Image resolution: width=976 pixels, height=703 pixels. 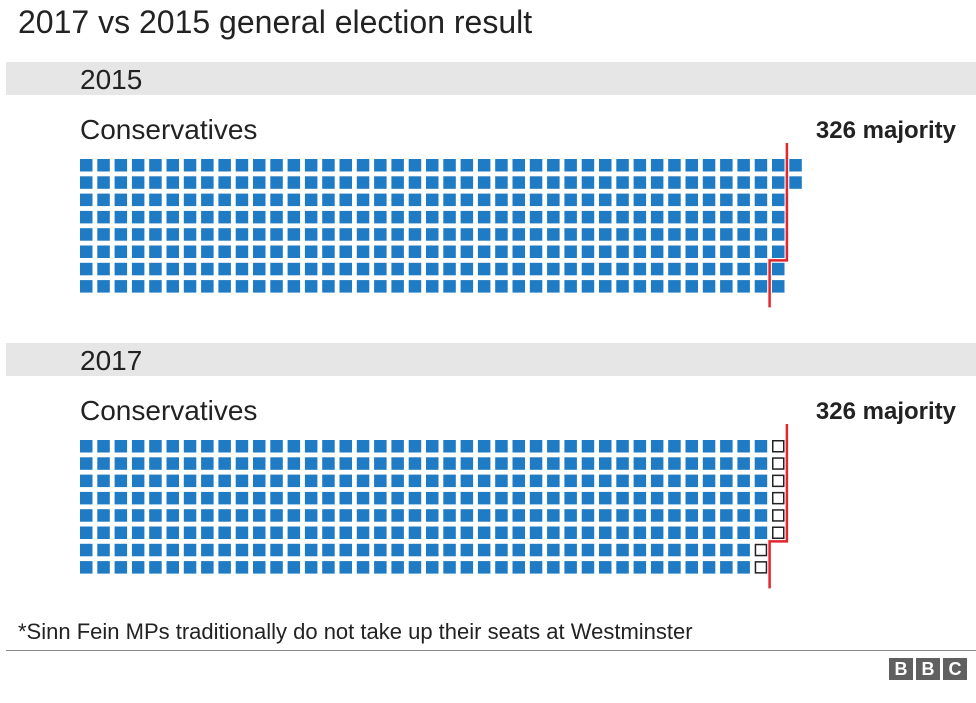 I want to click on majority-label-2017: 326 majority, so click(x=885, y=411).